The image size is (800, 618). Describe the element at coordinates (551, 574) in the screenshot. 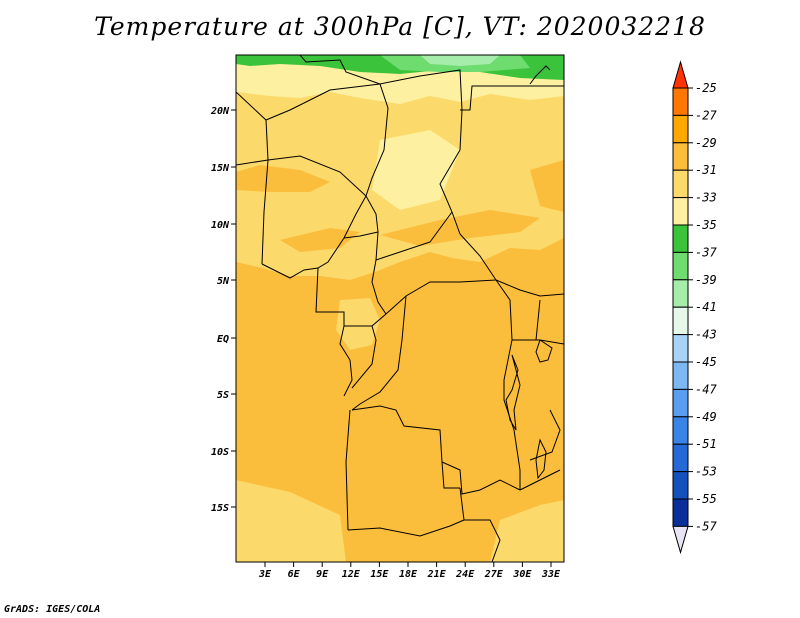

I see `lon-tick-label: 33E` at that location.